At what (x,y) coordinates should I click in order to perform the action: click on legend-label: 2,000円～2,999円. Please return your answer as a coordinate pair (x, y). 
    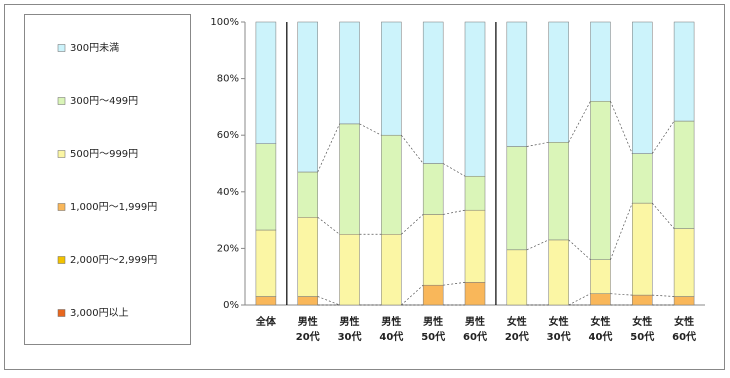
    Looking at the image, I should click on (113, 260).